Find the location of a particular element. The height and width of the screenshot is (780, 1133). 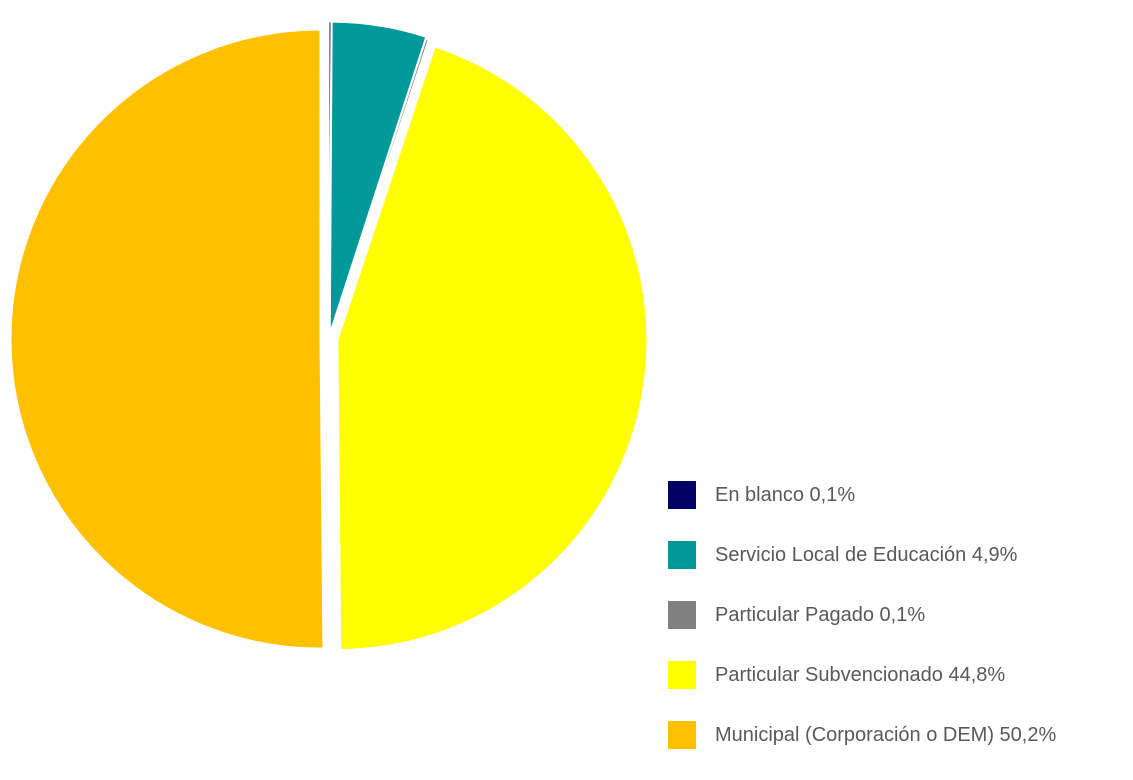

legend-item: Servicio Local de Educación 4,9% is located at coordinates (898, 555).